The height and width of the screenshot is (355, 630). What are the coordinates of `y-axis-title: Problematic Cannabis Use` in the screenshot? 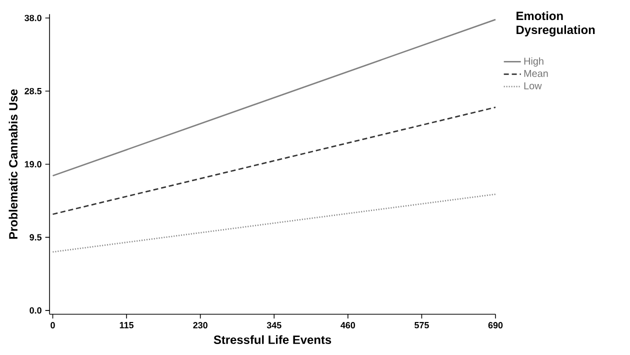 It's located at (13, 164).